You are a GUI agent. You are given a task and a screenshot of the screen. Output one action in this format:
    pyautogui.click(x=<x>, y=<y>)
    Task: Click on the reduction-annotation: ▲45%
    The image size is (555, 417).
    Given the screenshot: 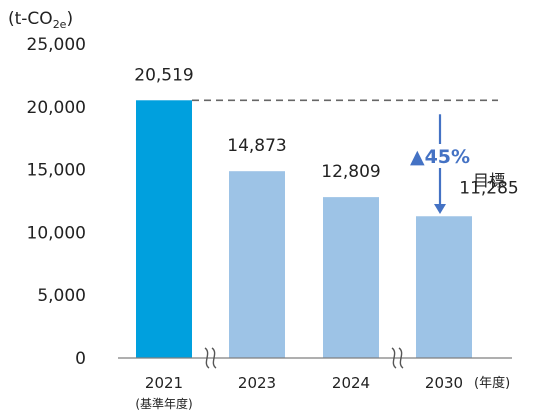 What is the action you would take?
    pyautogui.click(x=440, y=164)
    